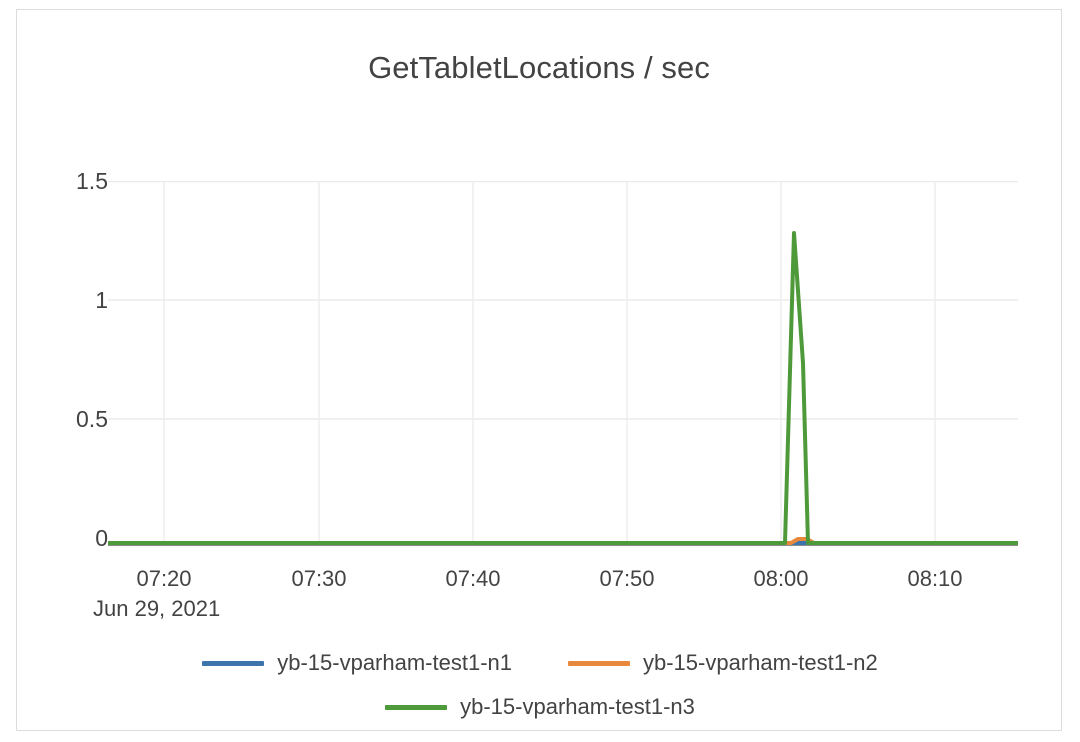  What do you see at coordinates (92, 419) in the screenshot?
I see `y-axis-tick-label: 0.5` at bounding box center [92, 419].